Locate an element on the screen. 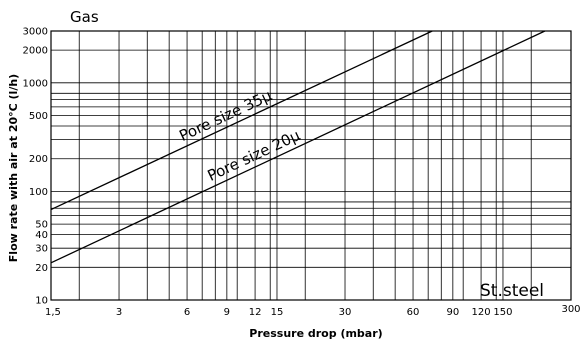 The image size is (582, 342). x-tick-label: 6 is located at coordinates (187, 312).